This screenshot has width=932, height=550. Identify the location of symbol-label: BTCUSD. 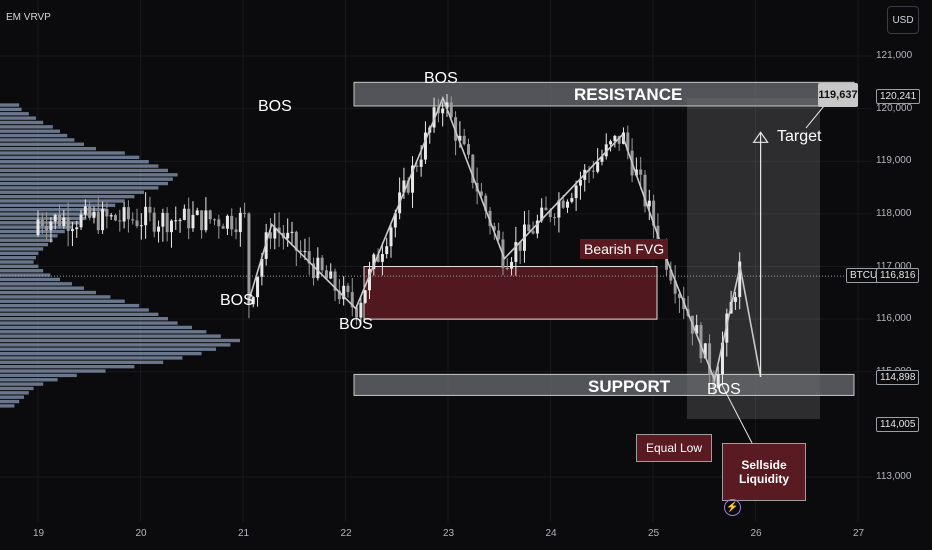
(871, 276).